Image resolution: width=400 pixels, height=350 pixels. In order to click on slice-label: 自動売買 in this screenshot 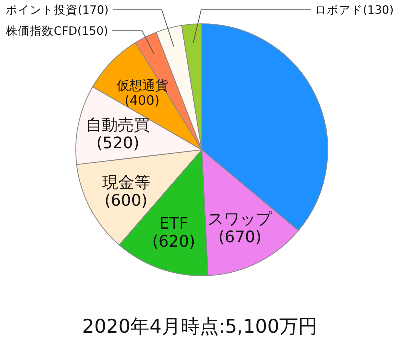, I will do `click(118, 125)`.